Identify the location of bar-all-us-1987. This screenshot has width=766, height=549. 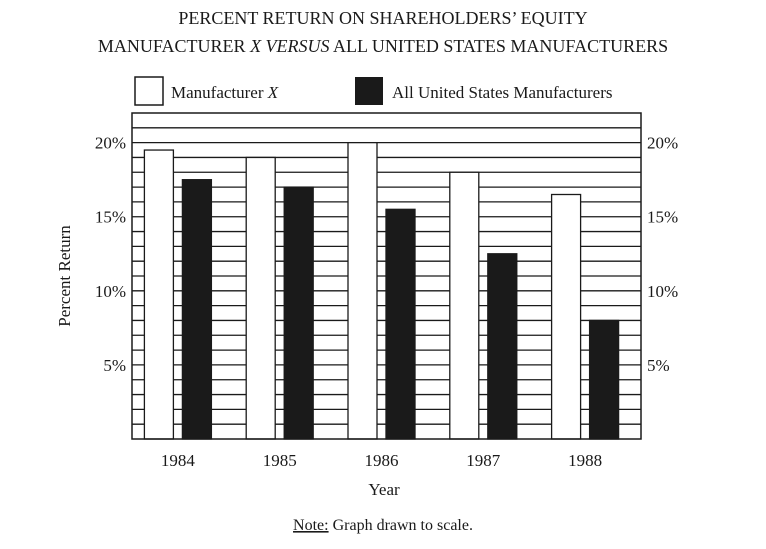
(502, 346).